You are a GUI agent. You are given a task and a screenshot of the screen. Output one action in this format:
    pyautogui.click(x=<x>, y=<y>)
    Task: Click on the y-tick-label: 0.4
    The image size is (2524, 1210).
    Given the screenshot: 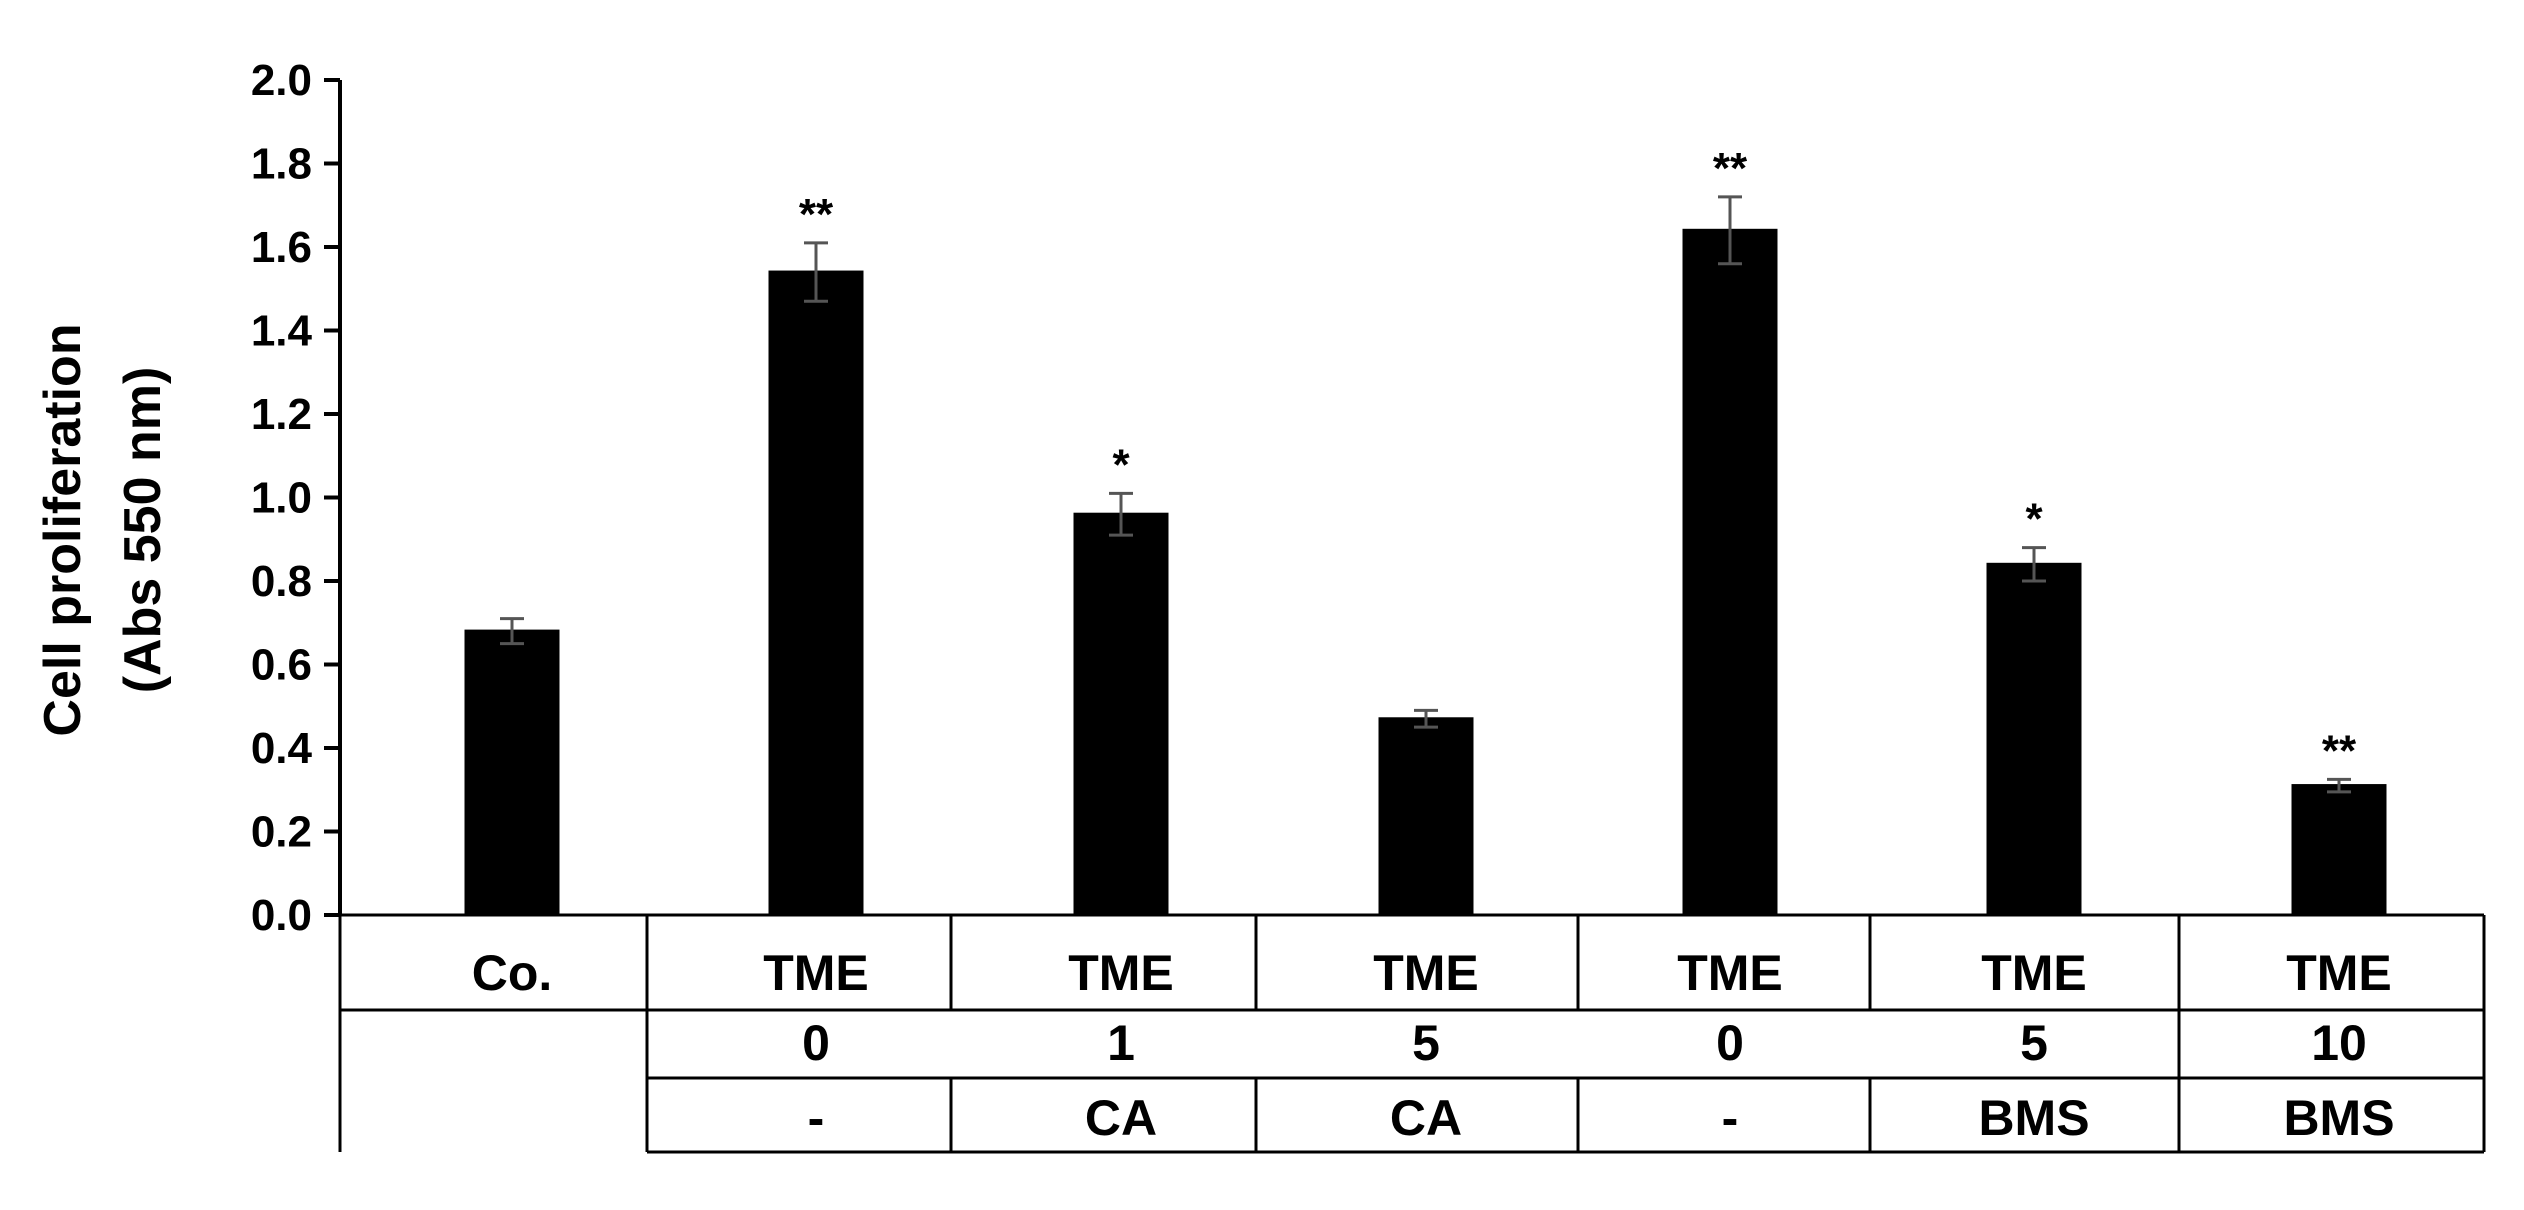 What is the action you would take?
    pyautogui.click(x=282, y=748)
    